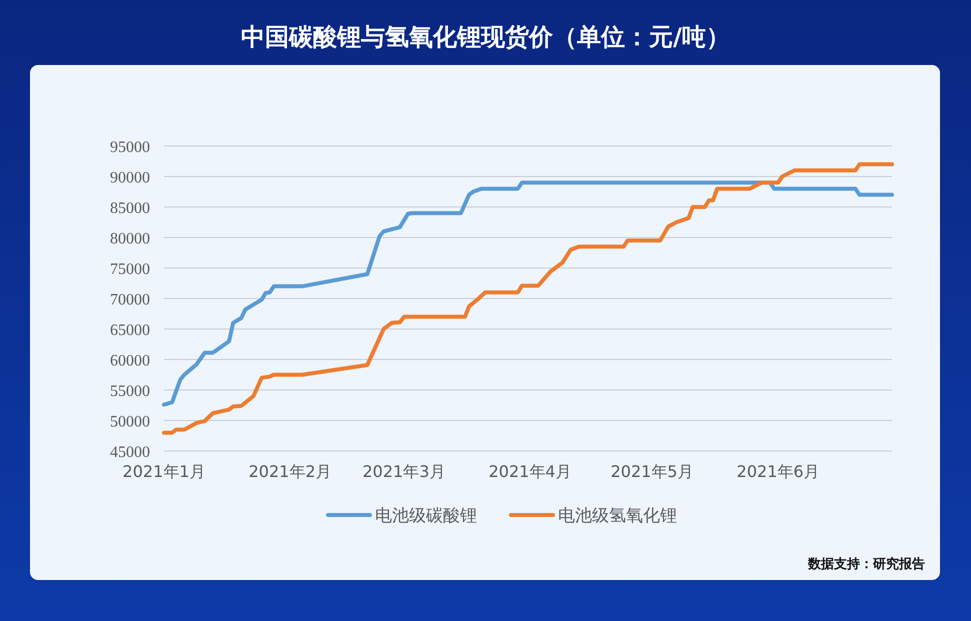  Describe the element at coordinates (652, 471) in the screenshot. I see `x-tick-label: 2021年5月` at that location.